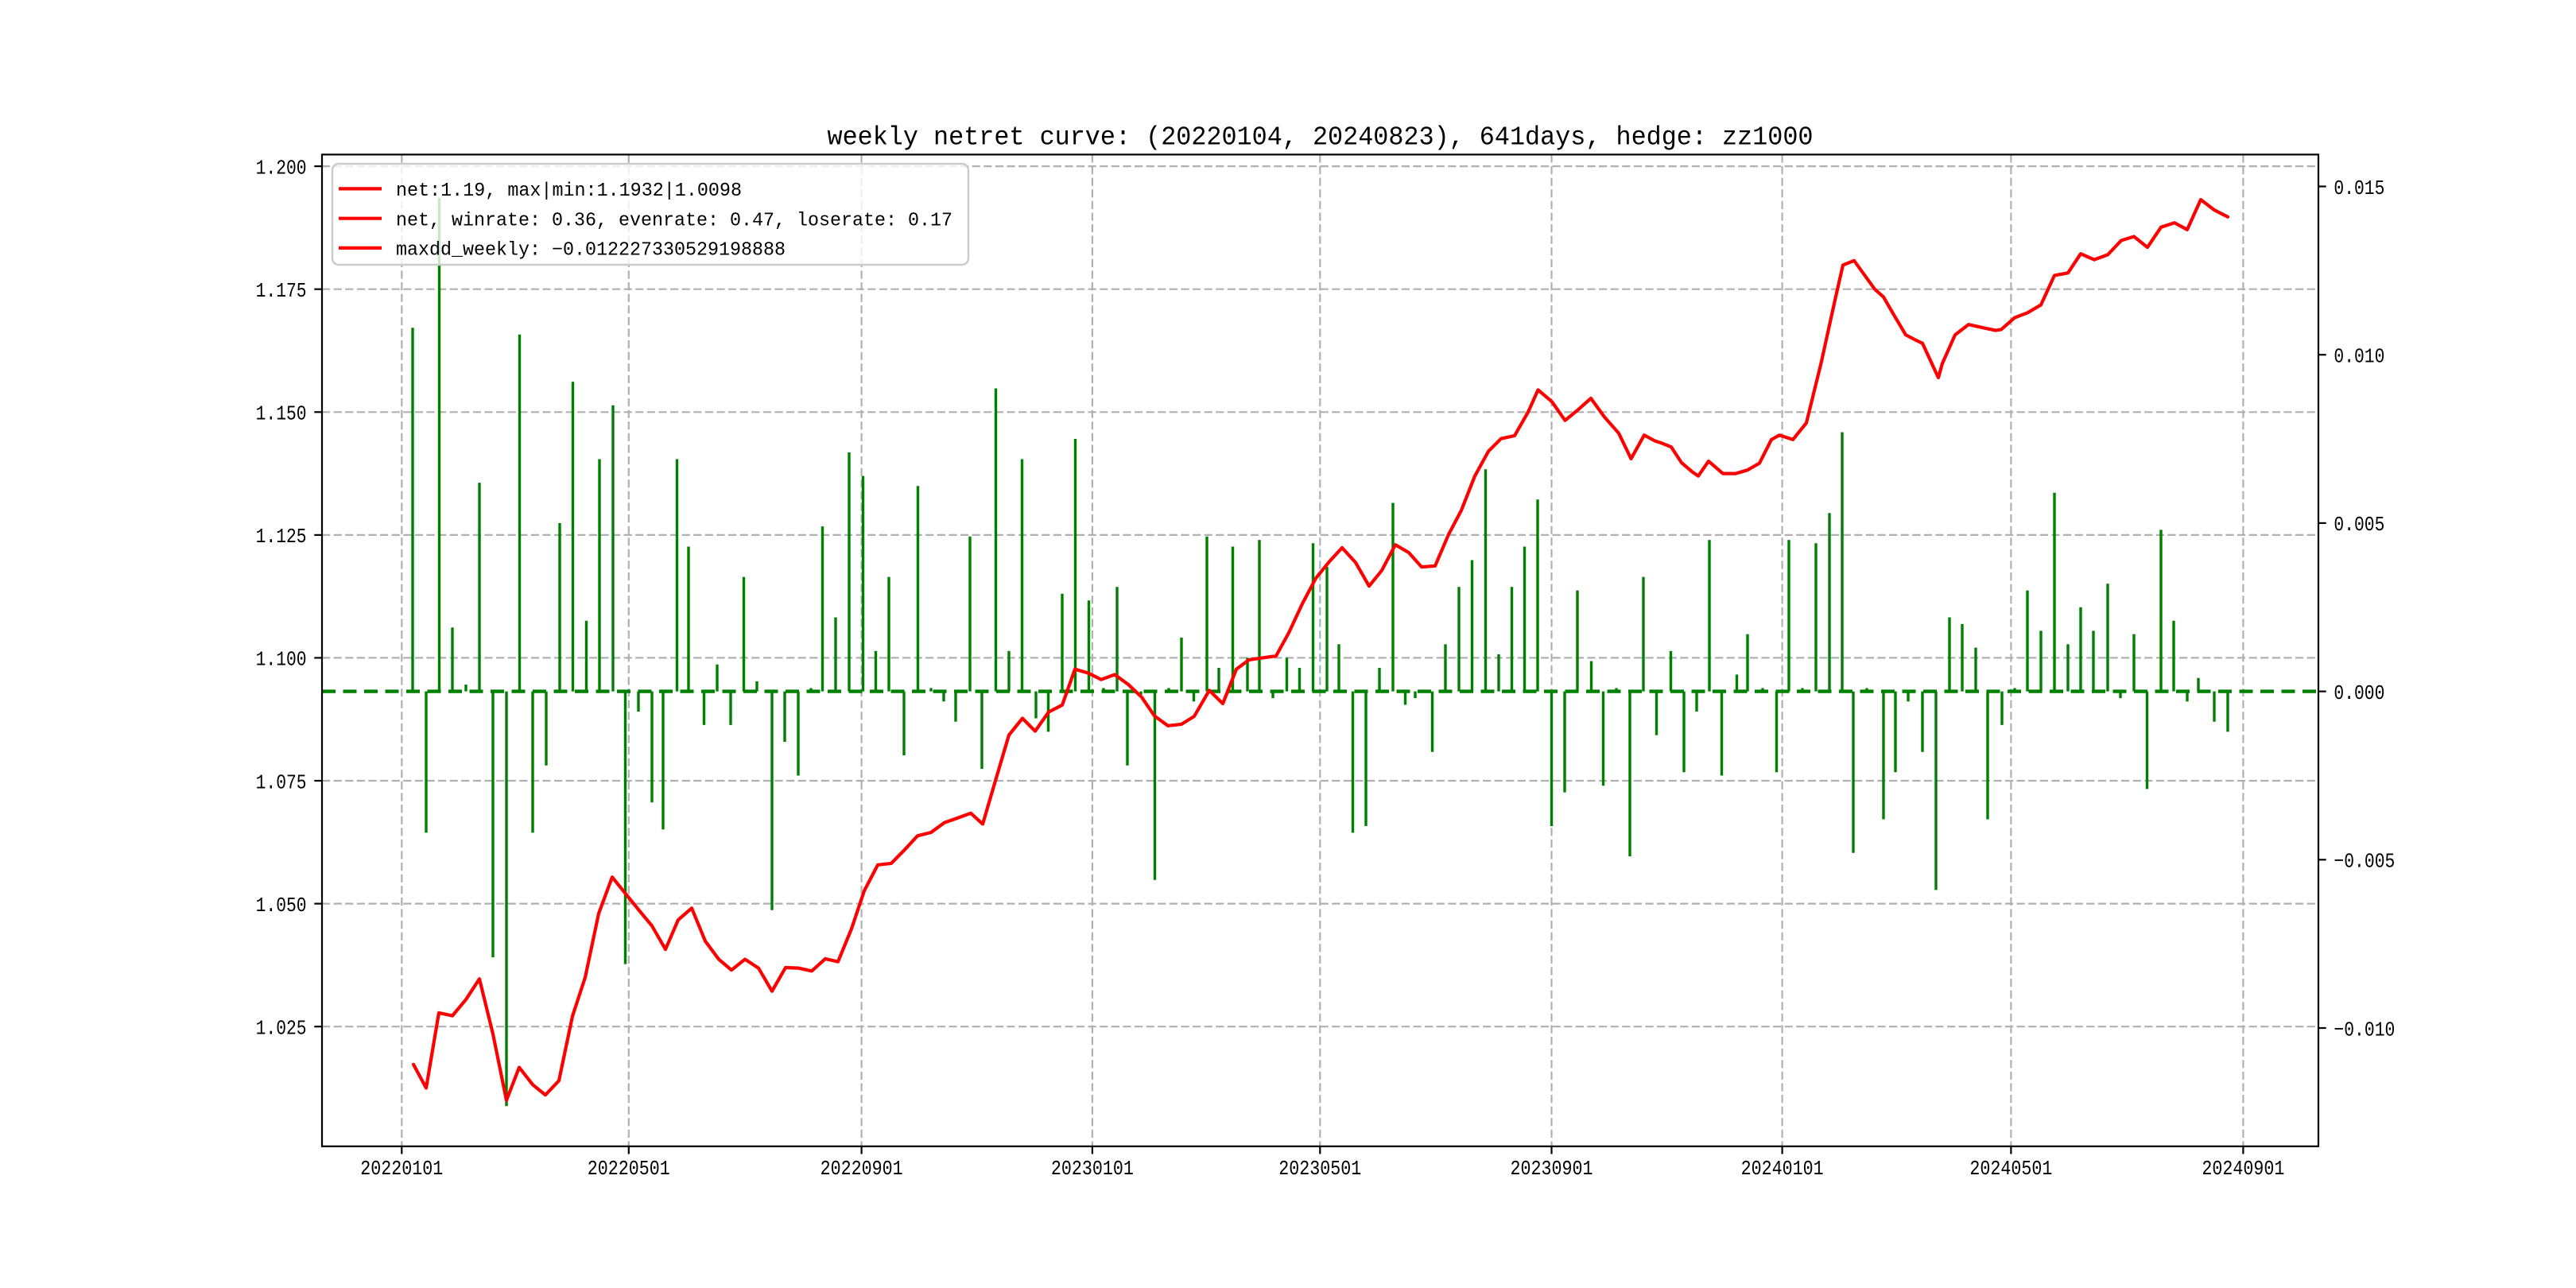 The height and width of the screenshot is (1288, 2576). What do you see at coordinates (282, 168) in the screenshot?
I see `svg-text: 1.200` at bounding box center [282, 168].